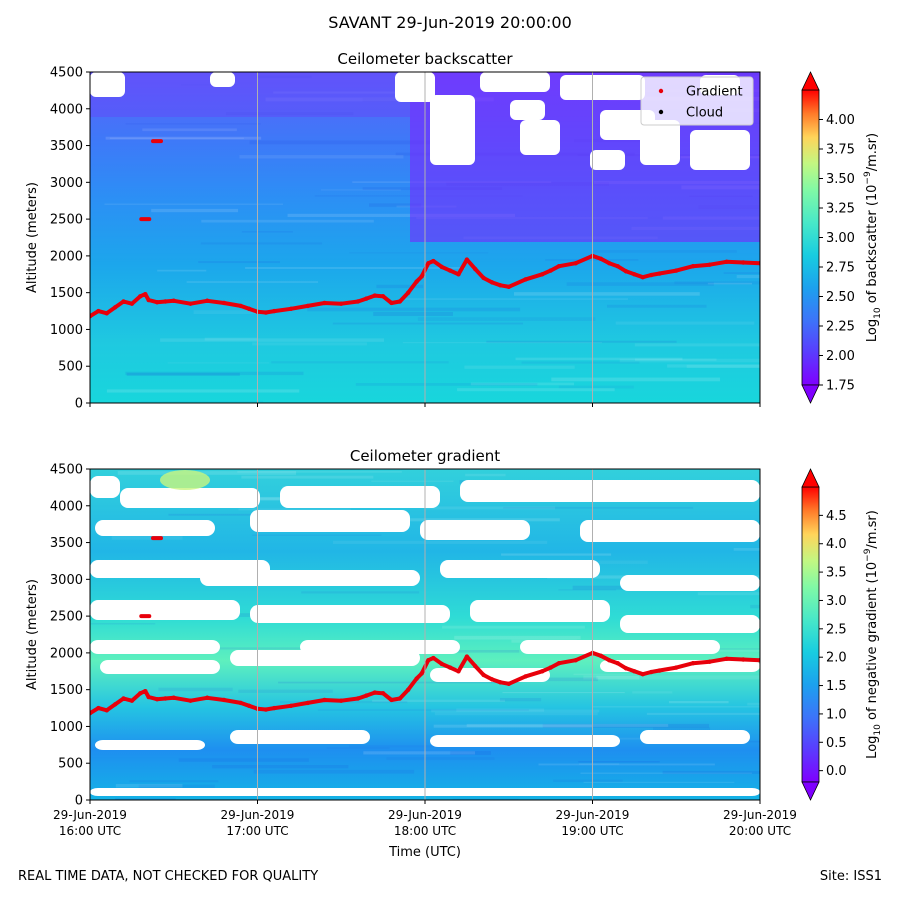 Image resolution: width=900 pixels, height=900 pixels. What do you see at coordinates (840, 209) in the screenshot?
I see `colorbar-tick-label: 3.25` at bounding box center [840, 209].